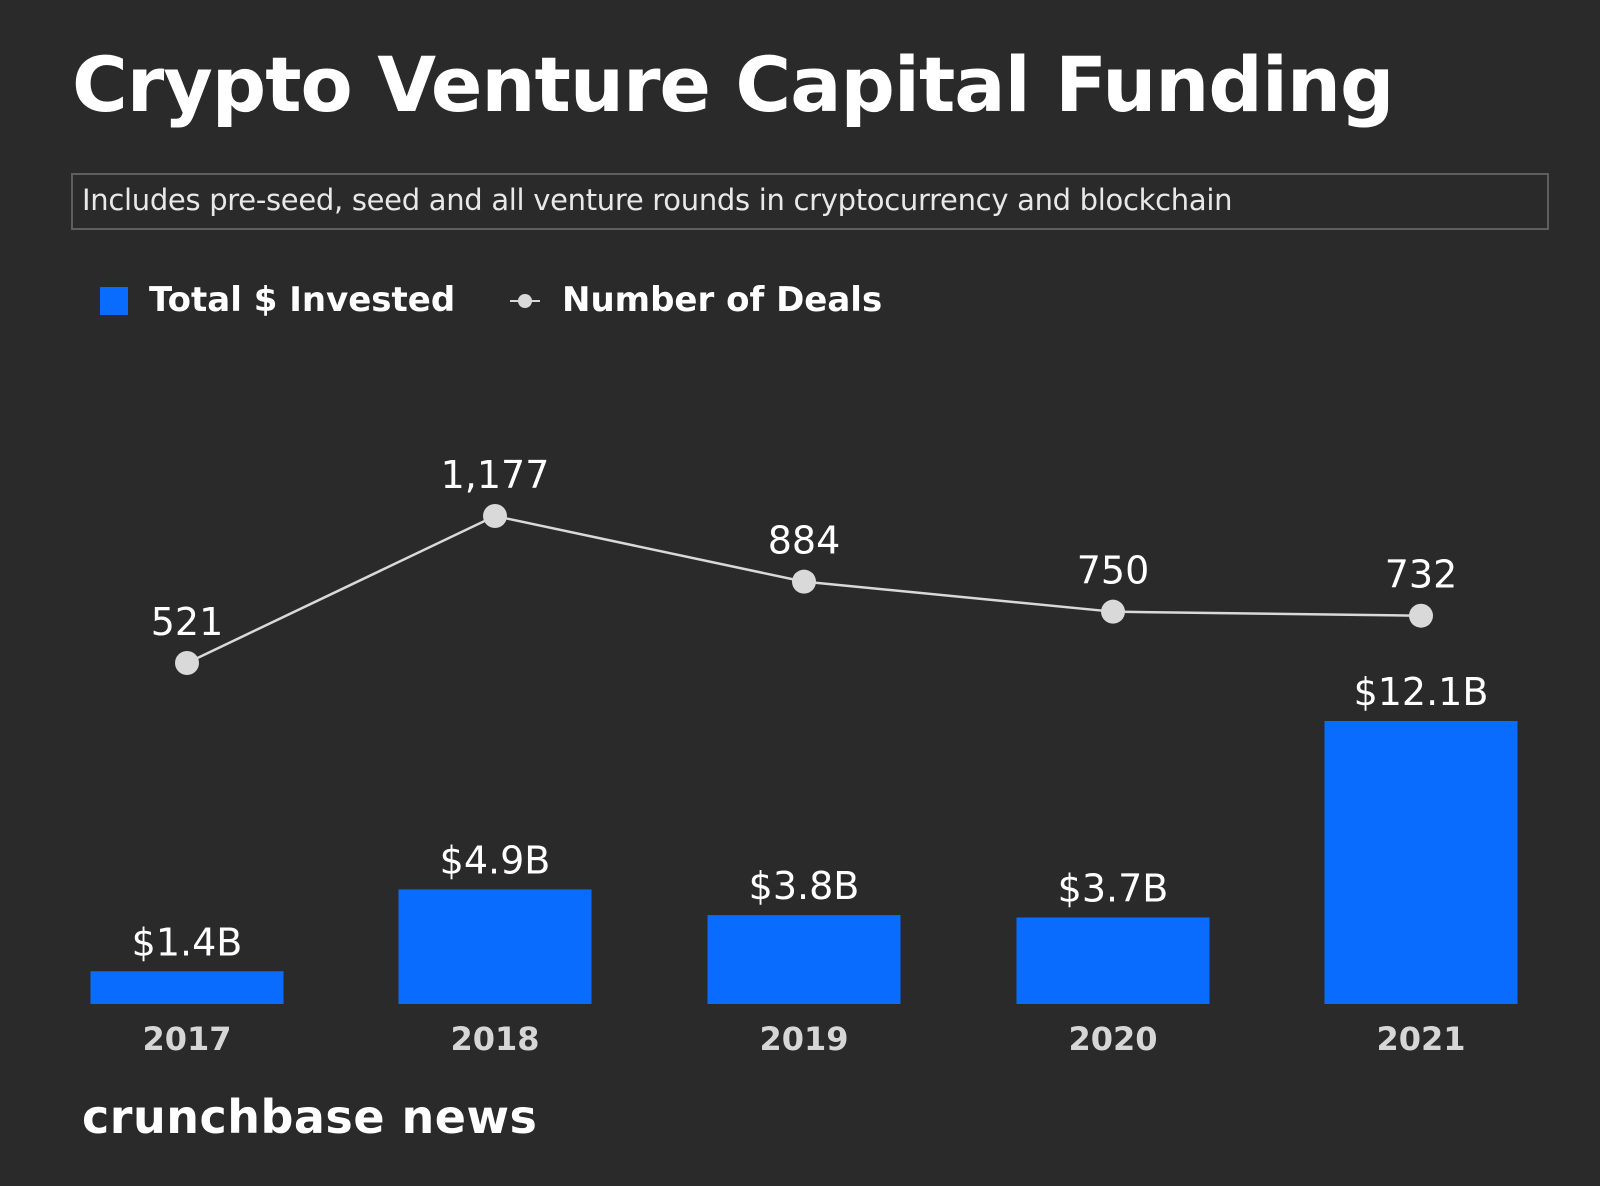  What do you see at coordinates (804, 581) in the screenshot?
I see `deals-point-2019` at bounding box center [804, 581].